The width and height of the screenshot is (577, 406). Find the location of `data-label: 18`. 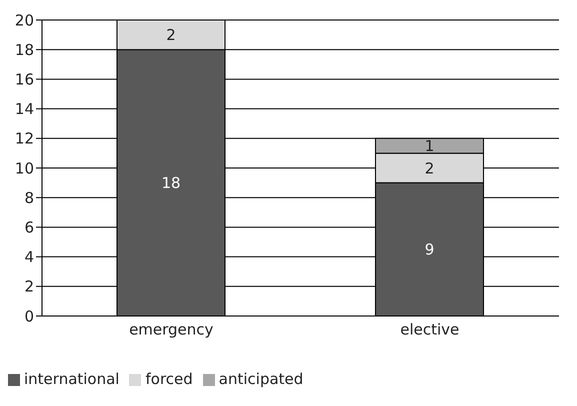

data-label: 18 is located at coordinates (171, 183).